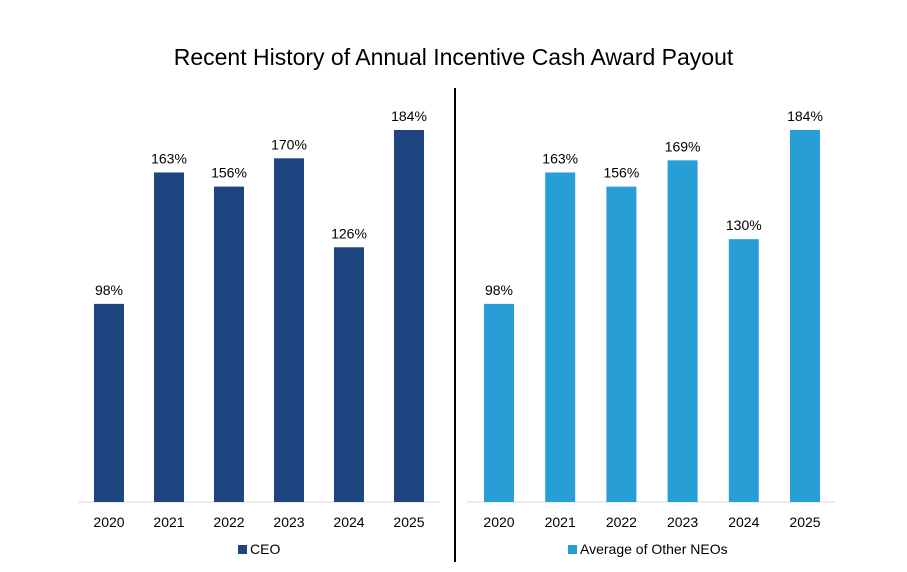 The height and width of the screenshot is (572, 907). Describe the element at coordinates (654, 549) in the screenshot. I see `legend-label: Average of Other NEOs` at that location.